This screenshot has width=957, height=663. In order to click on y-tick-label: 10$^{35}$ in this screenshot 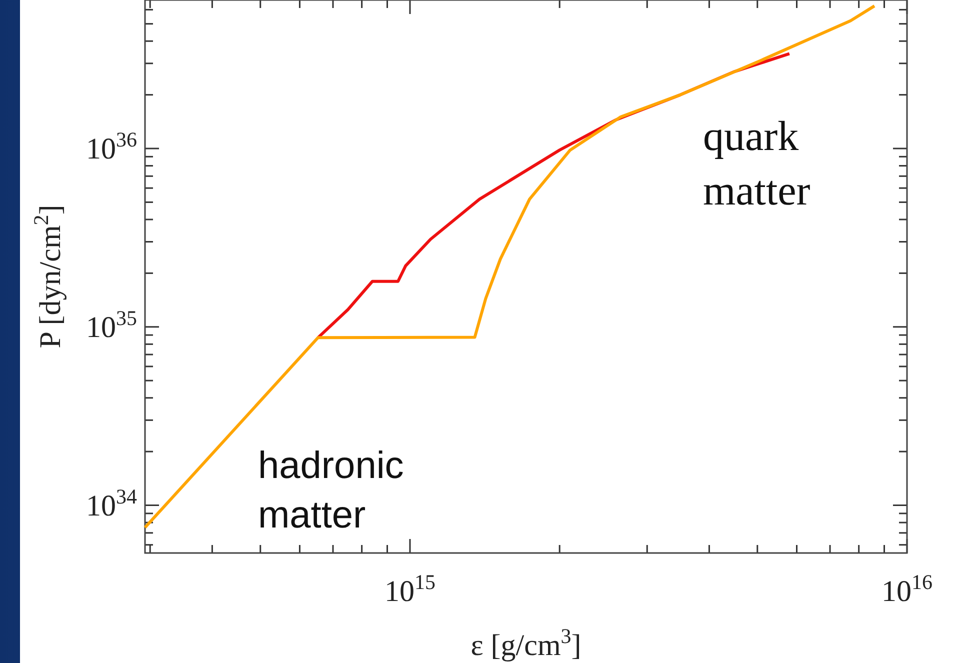, I will do `click(111, 325)`.